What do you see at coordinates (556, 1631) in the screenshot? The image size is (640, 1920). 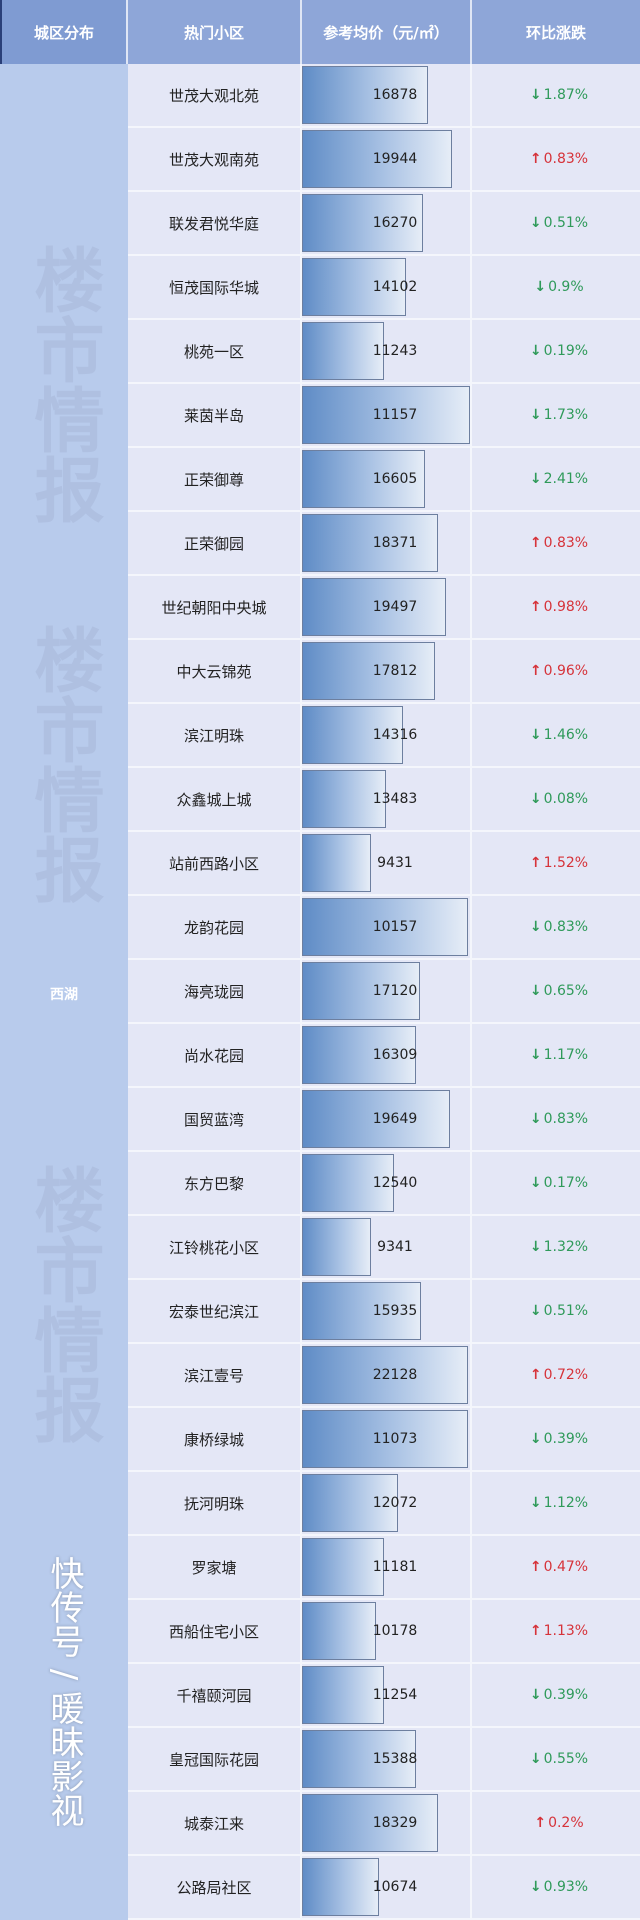 I see `change-cell: ↑ 1.13%` at bounding box center [556, 1631].